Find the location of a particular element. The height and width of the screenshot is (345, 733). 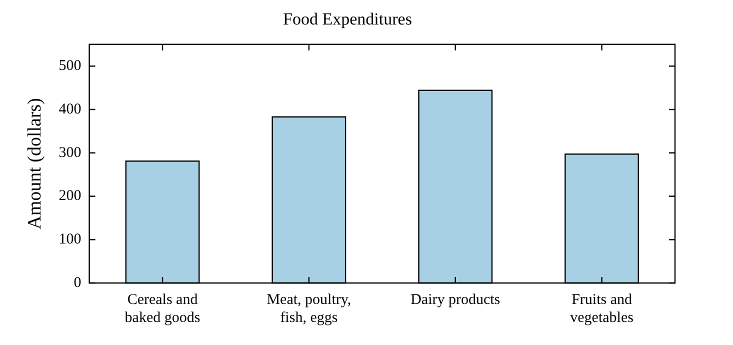

y-tick-label: 100 is located at coordinates (70, 240).